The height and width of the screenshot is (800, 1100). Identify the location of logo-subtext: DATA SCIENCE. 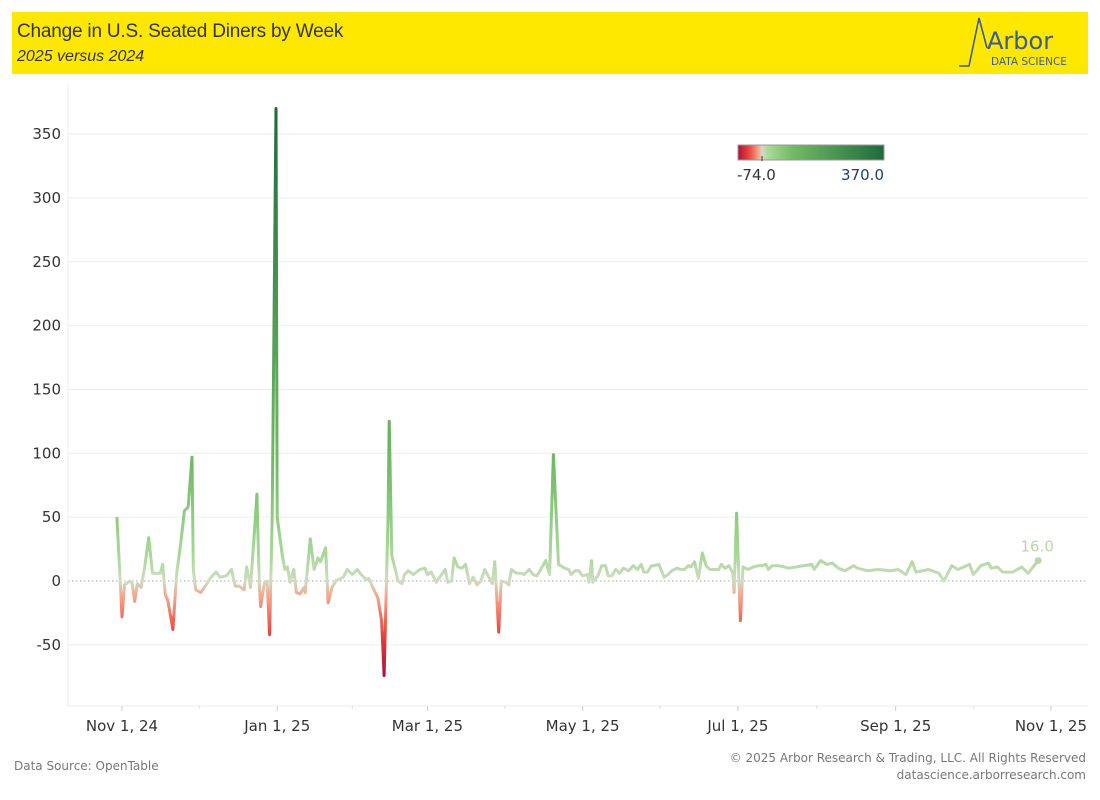
(1029, 62).